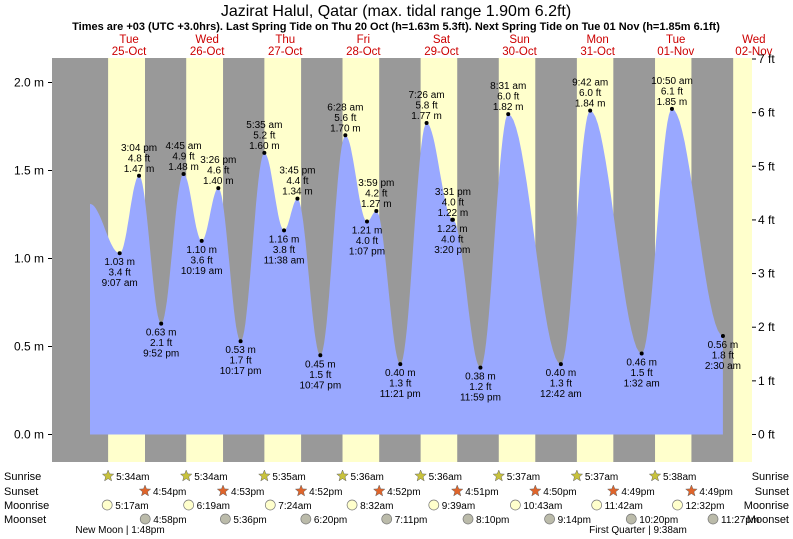 The height and width of the screenshot is (539, 793). Describe the element at coordinates (218, 181) in the screenshot. I see `tide-label: 1.40 m` at that location.